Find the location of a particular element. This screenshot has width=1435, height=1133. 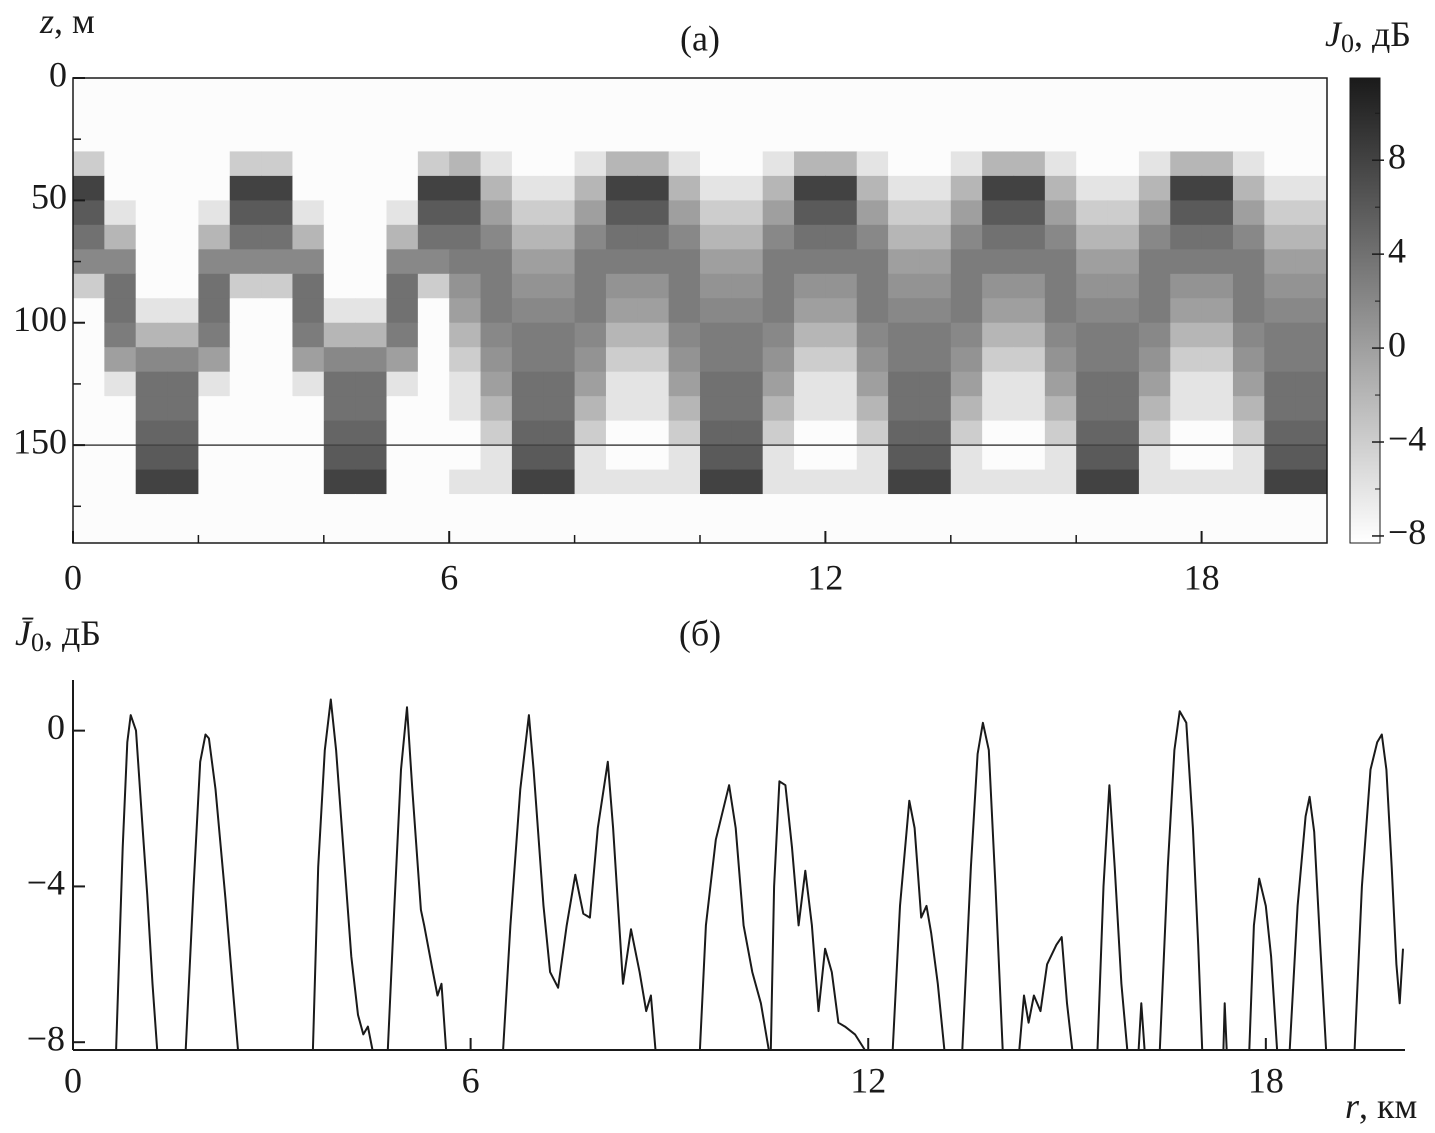

y-tick-label: −4 is located at coordinates (46, 883).